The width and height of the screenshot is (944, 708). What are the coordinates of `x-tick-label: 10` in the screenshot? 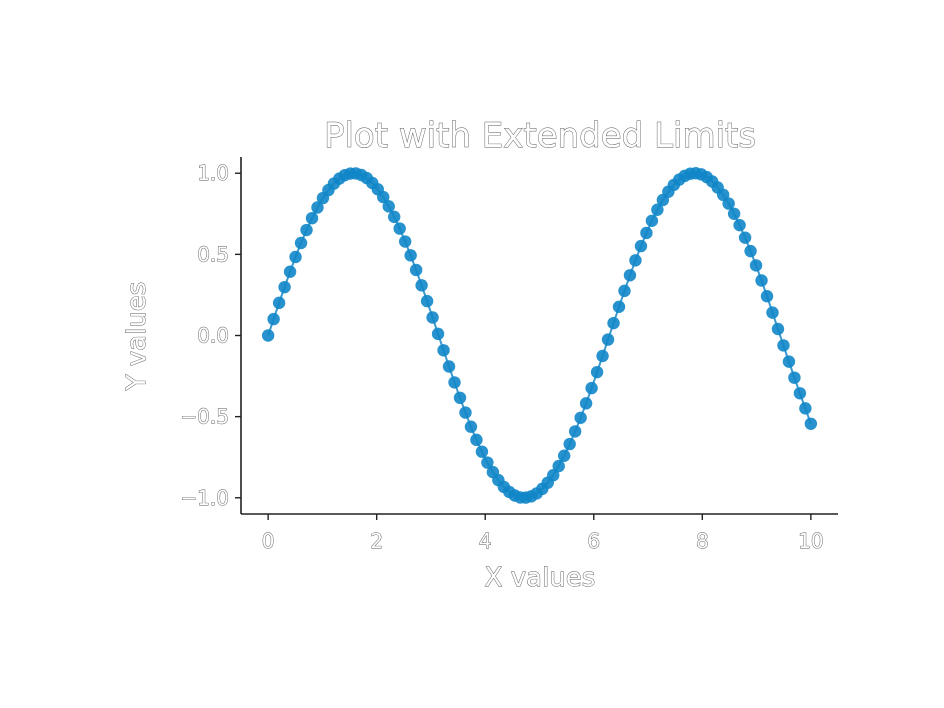 It's located at (810, 541).